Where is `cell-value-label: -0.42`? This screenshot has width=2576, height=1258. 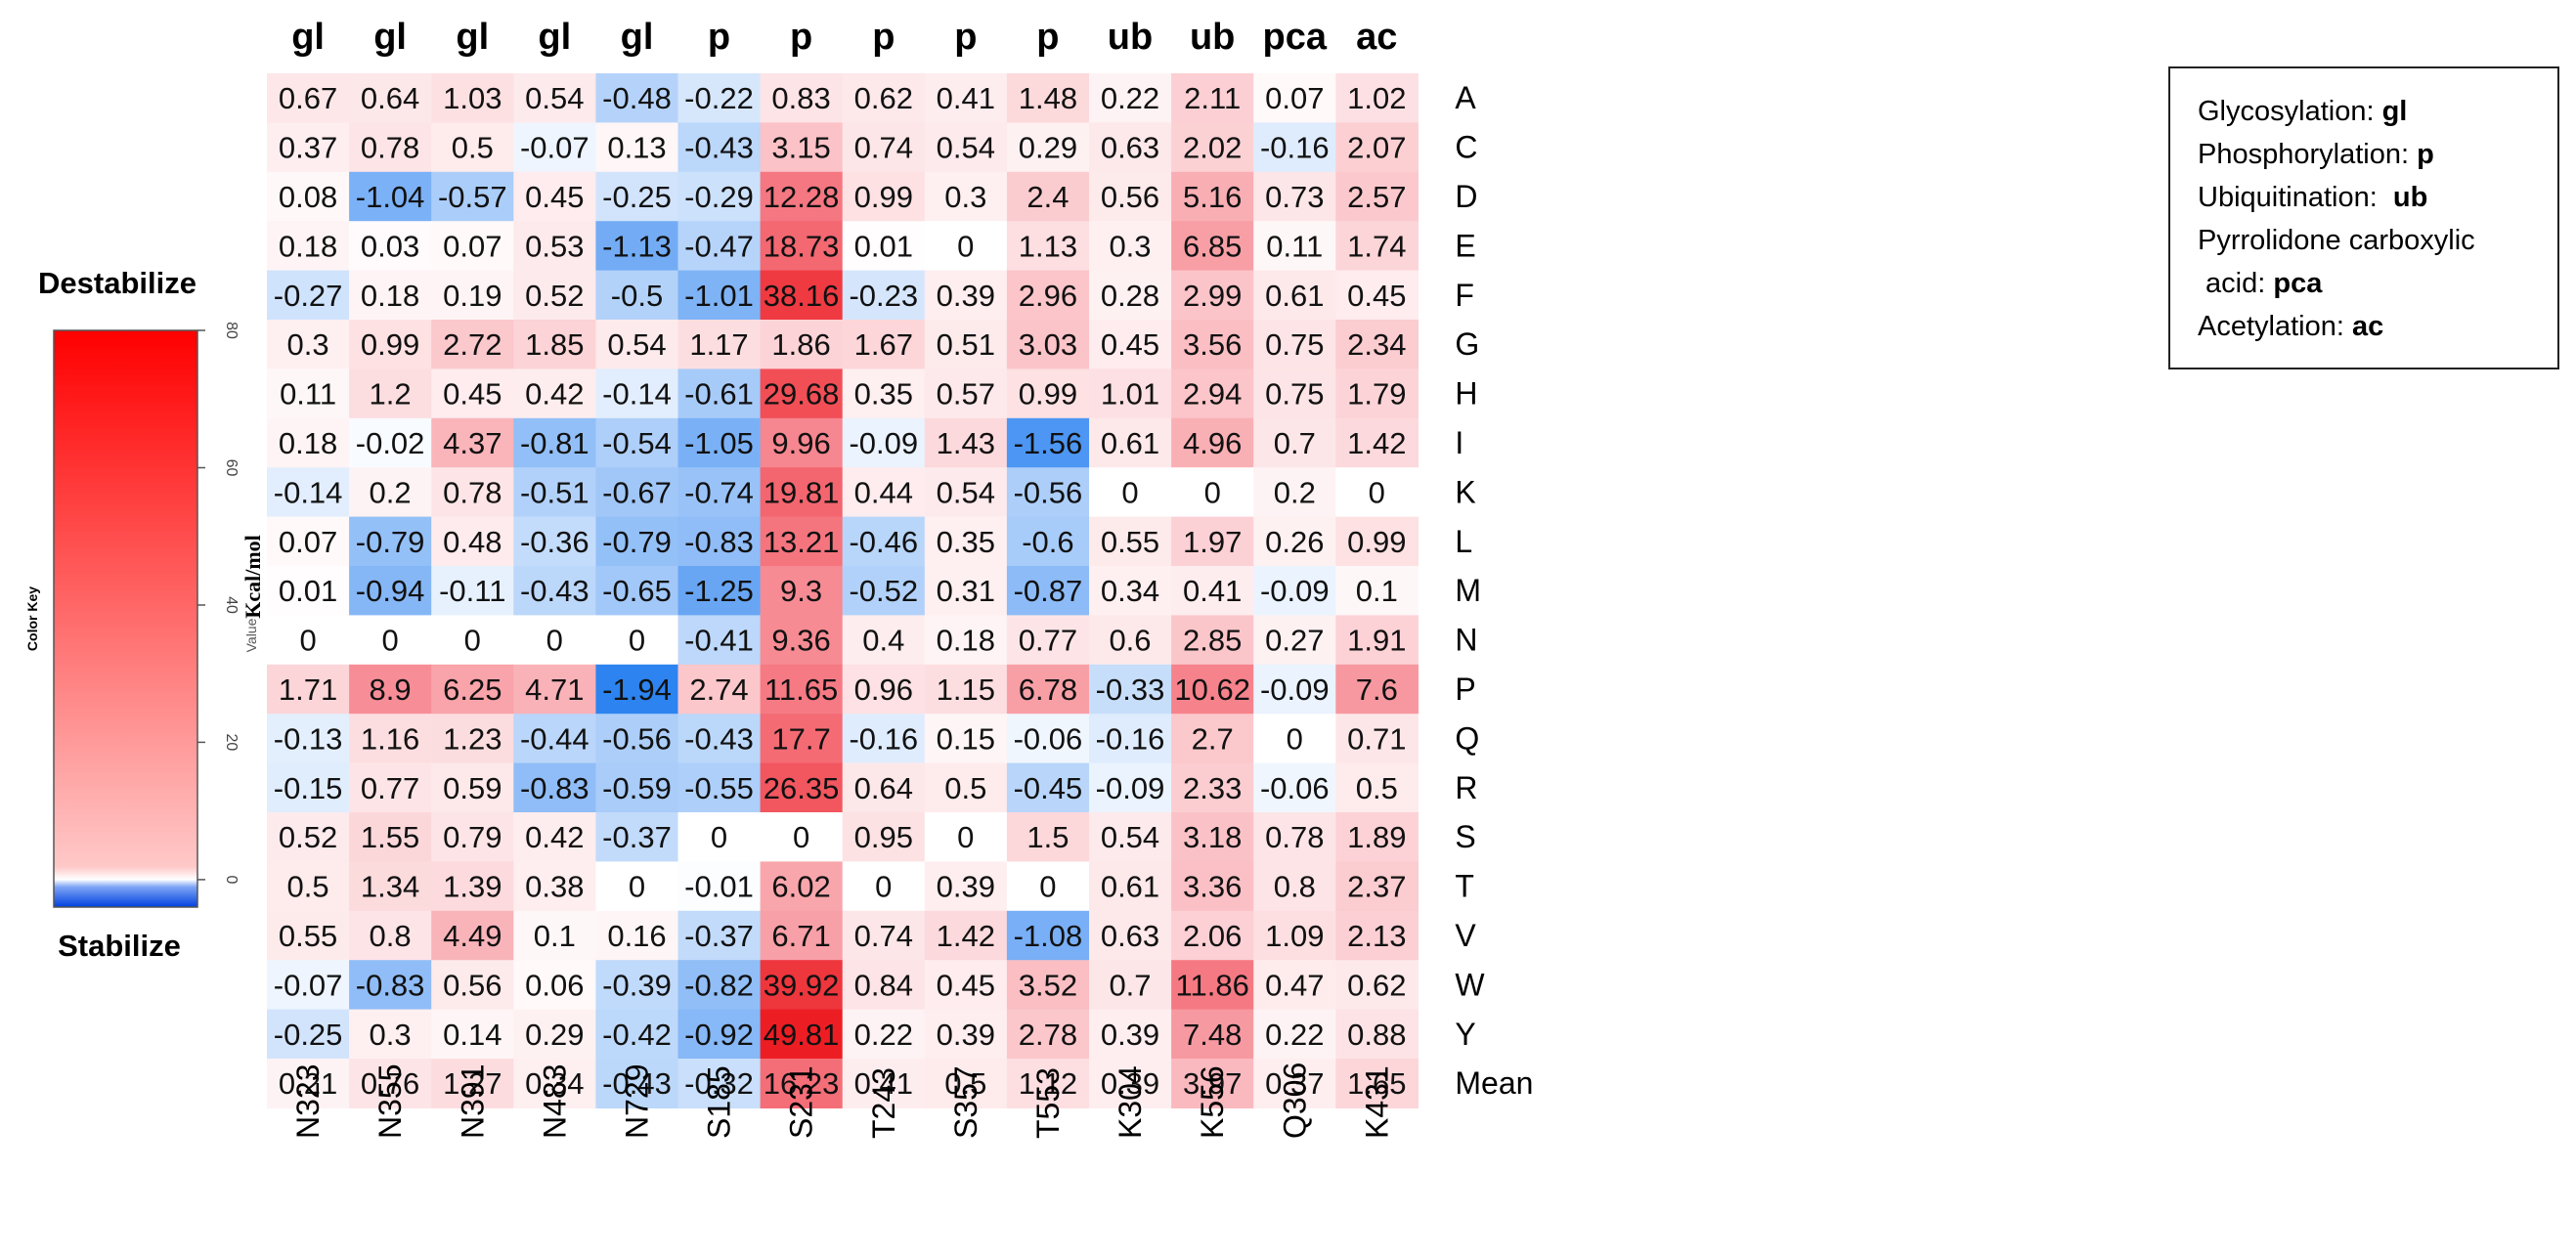
cell-value-label: -0.42 is located at coordinates (637, 1035).